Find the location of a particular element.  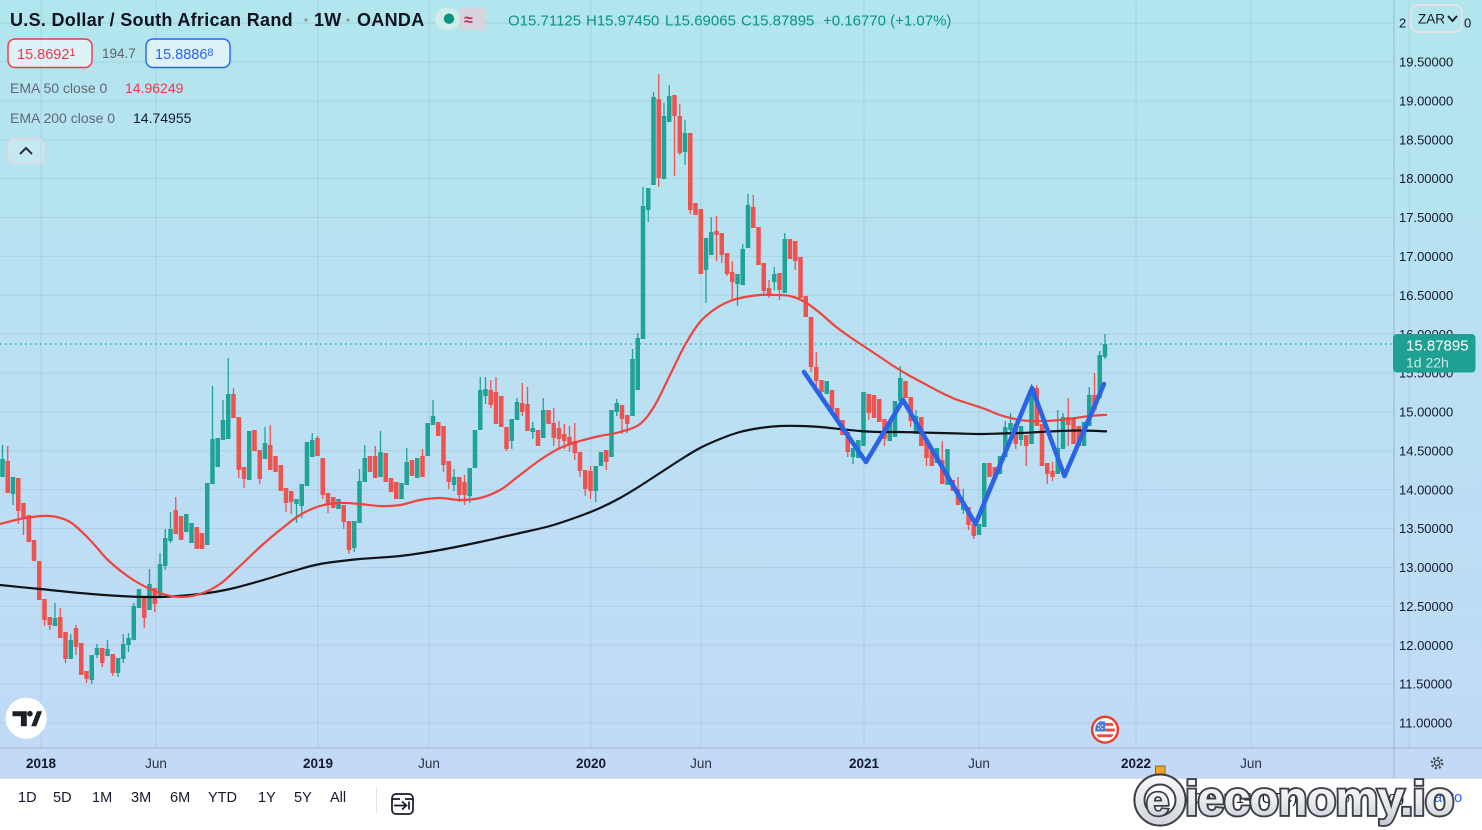

svg-text: 194.7 is located at coordinates (119, 53).